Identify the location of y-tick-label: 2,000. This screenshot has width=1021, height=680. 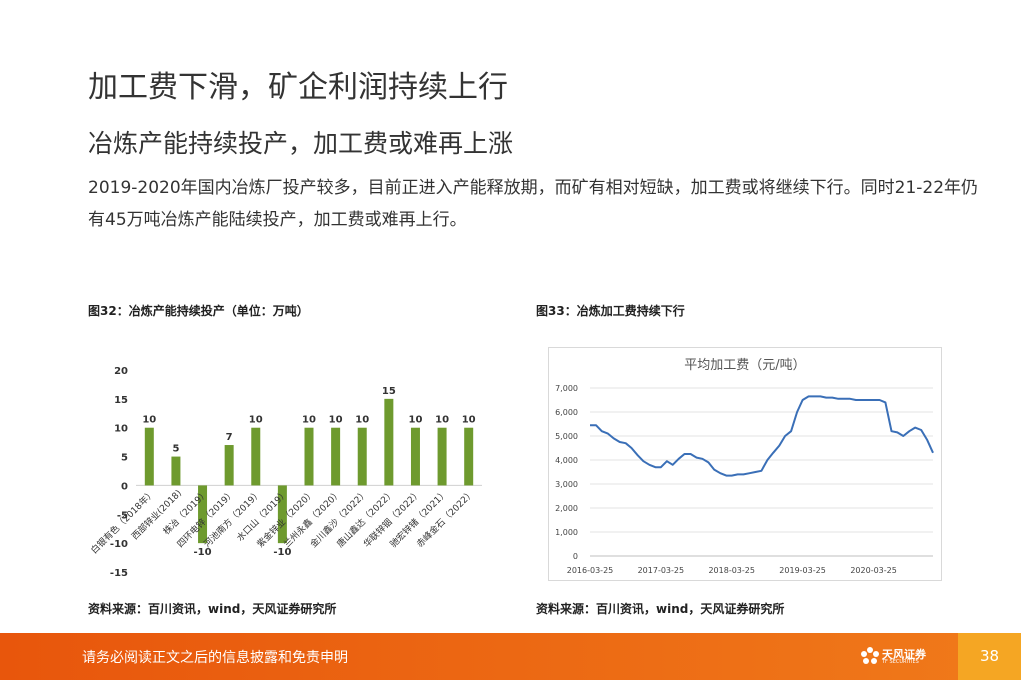
(566, 508).